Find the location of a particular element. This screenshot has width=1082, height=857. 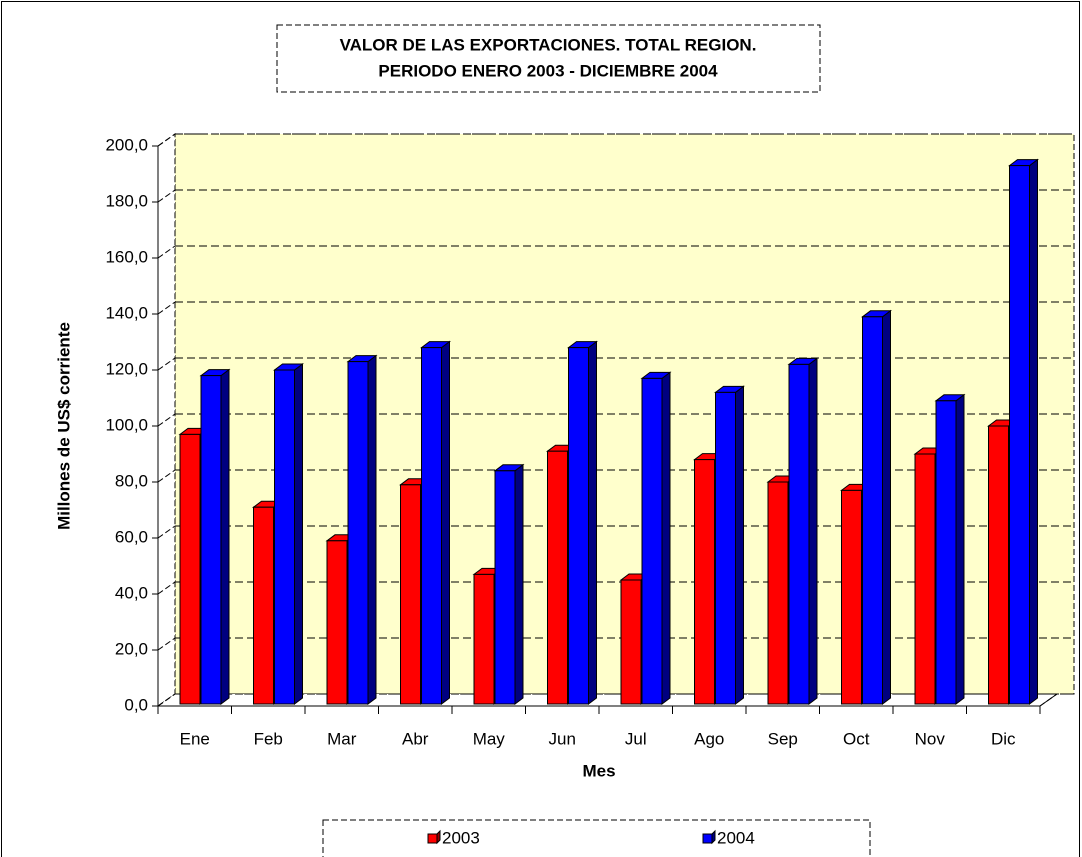

legend-label: 2003 is located at coordinates (461, 837).